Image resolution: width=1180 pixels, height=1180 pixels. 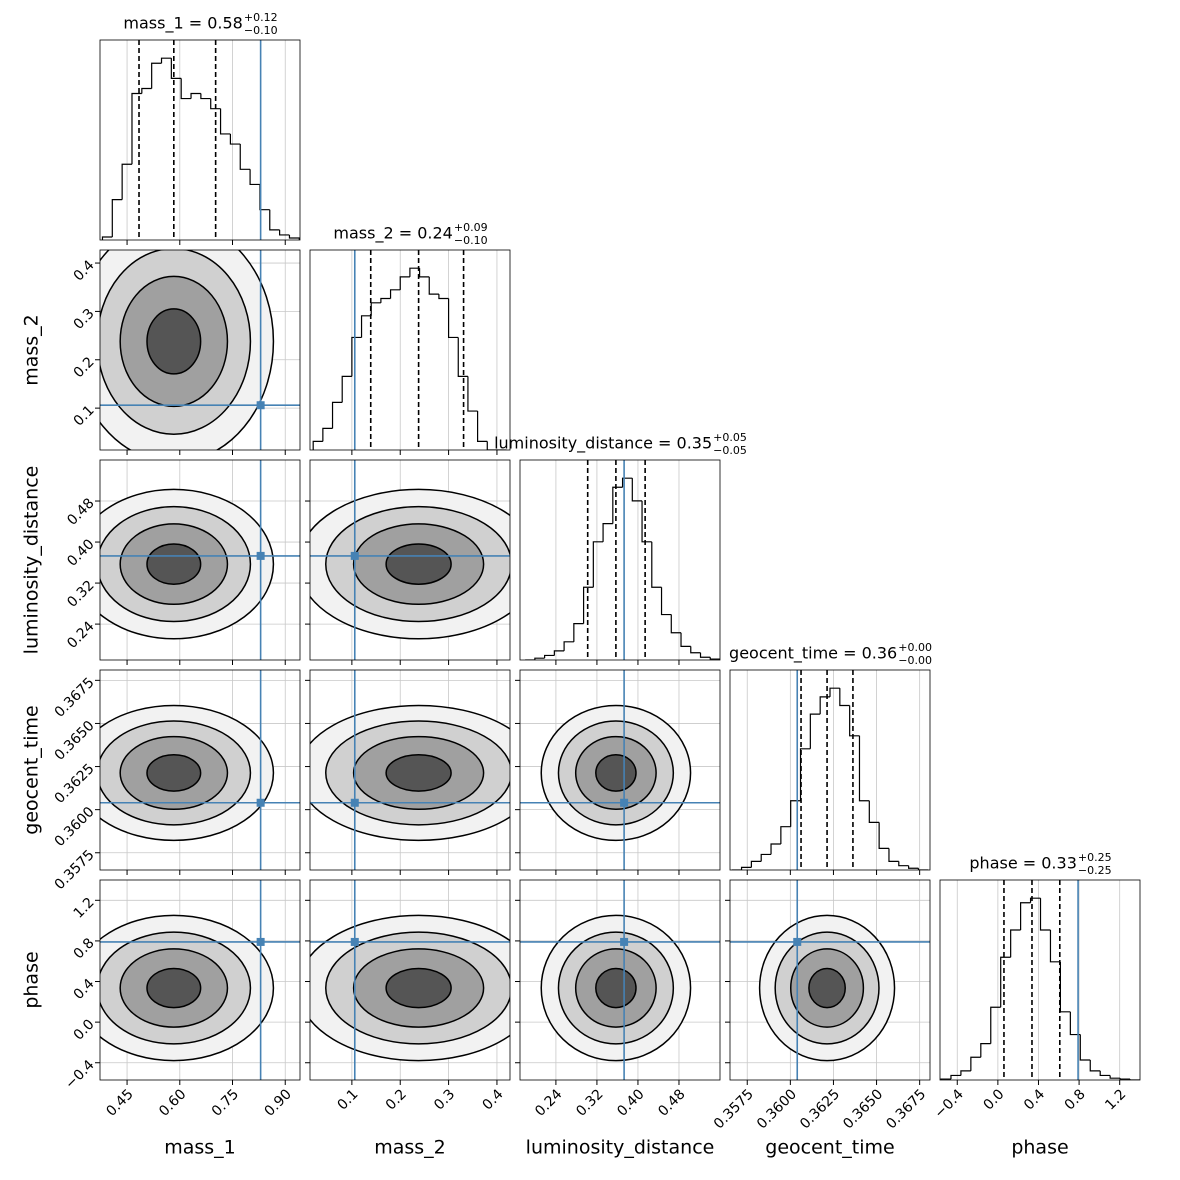 What do you see at coordinates (278, 1102) in the screenshot?
I see `x-tick-label: 0.90` at bounding box center [278, 1102].